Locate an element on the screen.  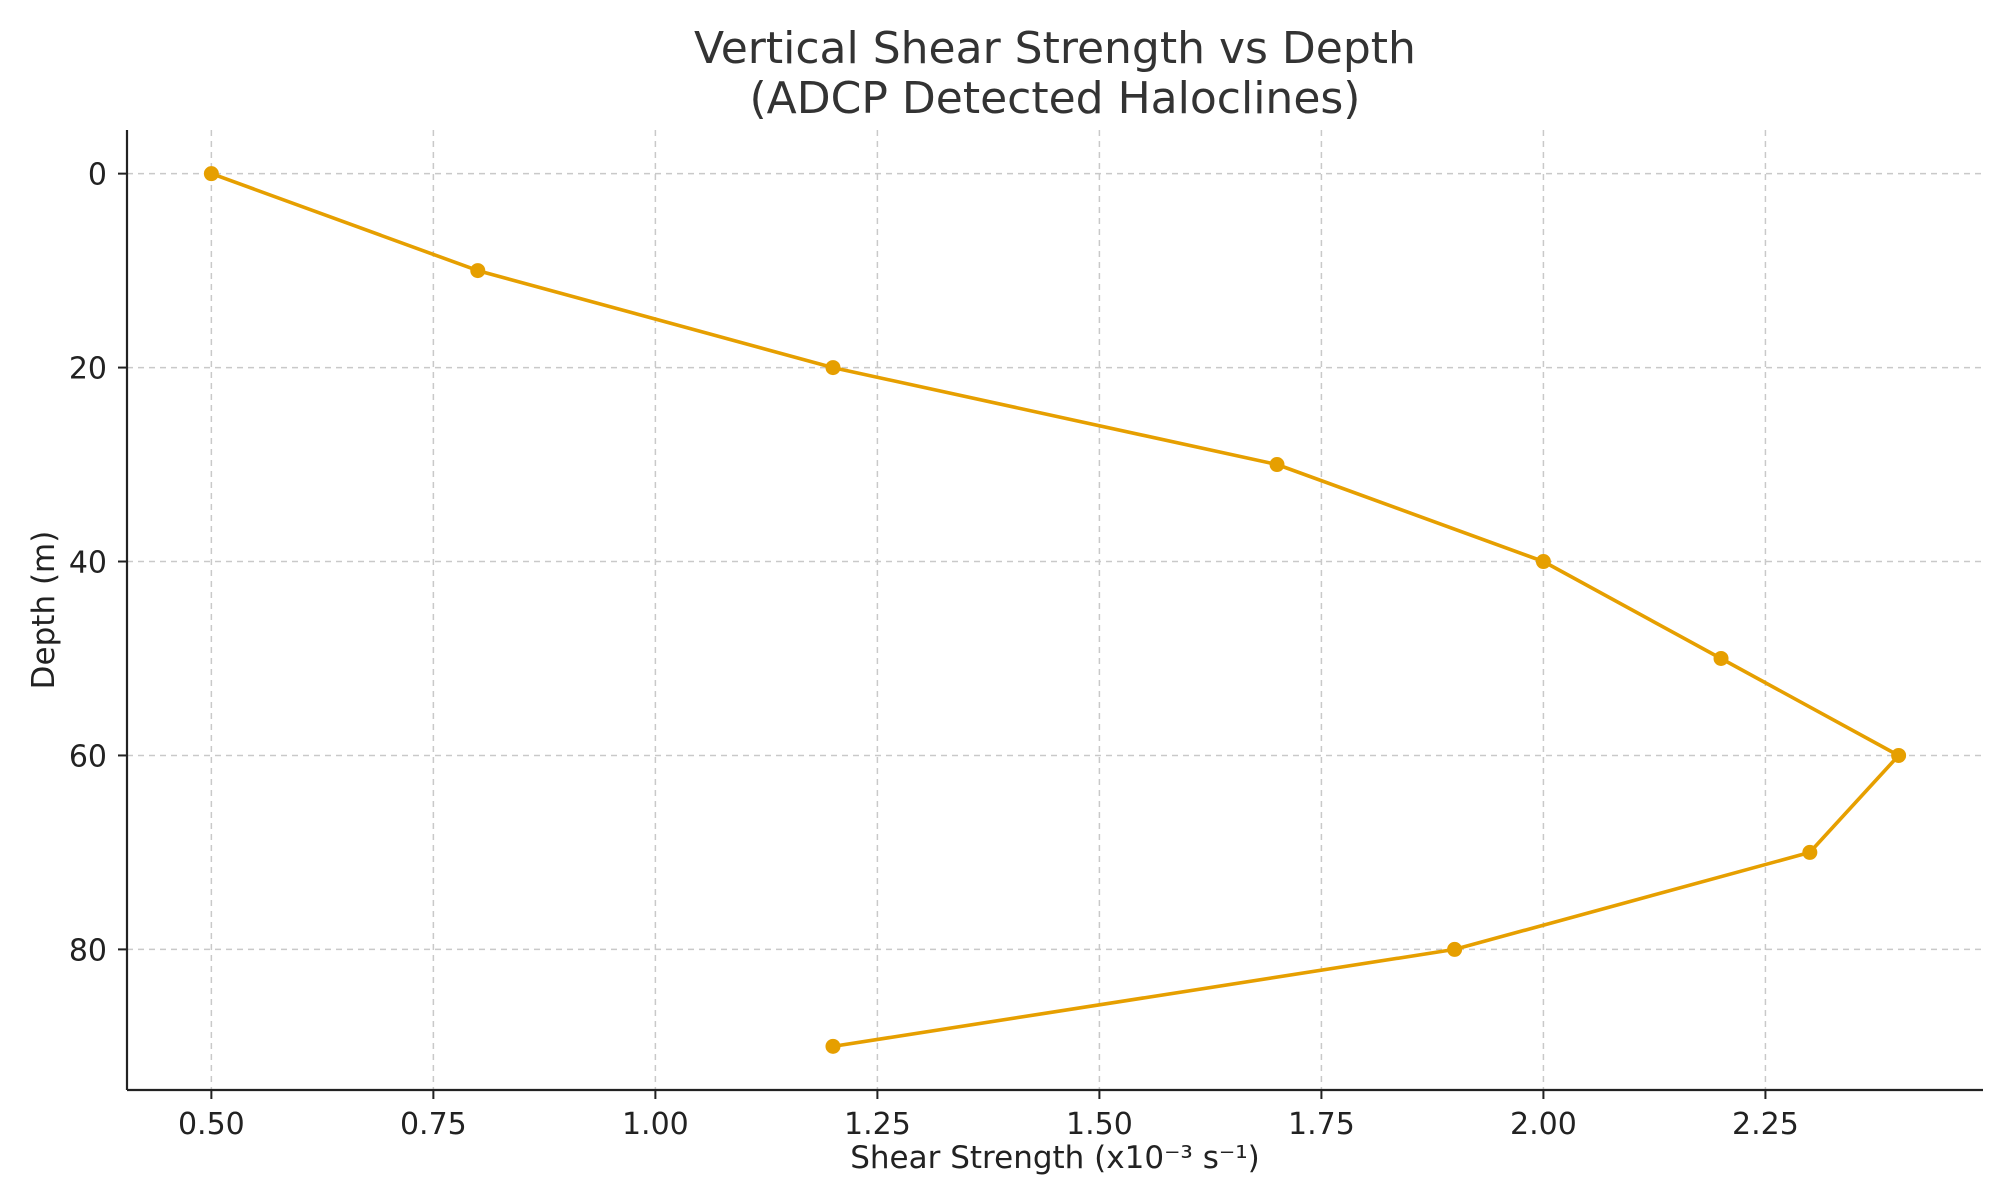
x-axis-label: Shear Strength (x10⁻³ s⁻¹) is located at coordinates (1055, 1158).